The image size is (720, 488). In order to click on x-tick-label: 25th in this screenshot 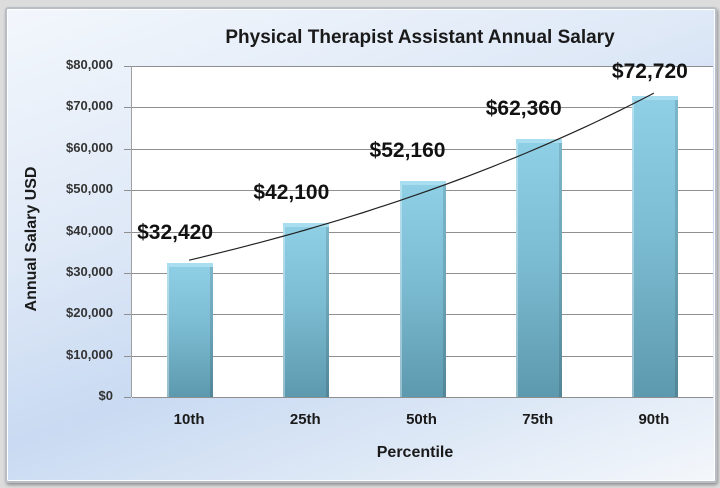, I will do `click(305, 419)`.